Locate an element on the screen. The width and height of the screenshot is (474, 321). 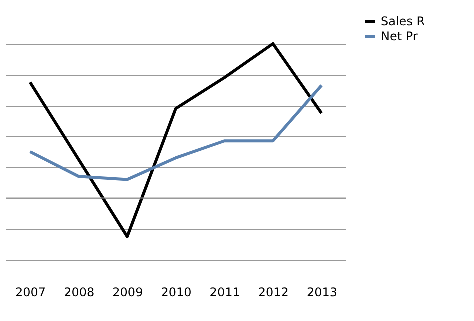
legend-label: Sales R is located at coordinates (403, 21).